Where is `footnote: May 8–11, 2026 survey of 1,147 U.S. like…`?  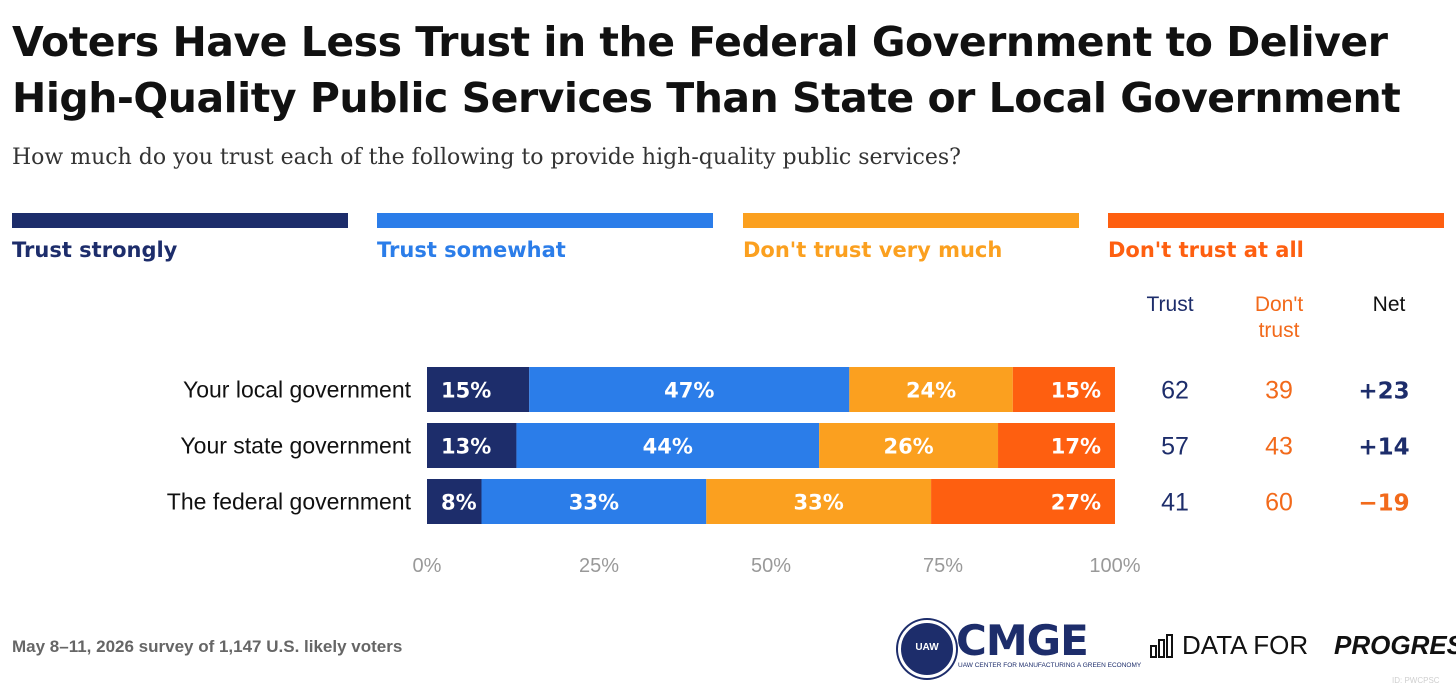
footnote: May 8–11, 2026 survey of 1,147 U.S. like… is located at coordinates (207, 646).